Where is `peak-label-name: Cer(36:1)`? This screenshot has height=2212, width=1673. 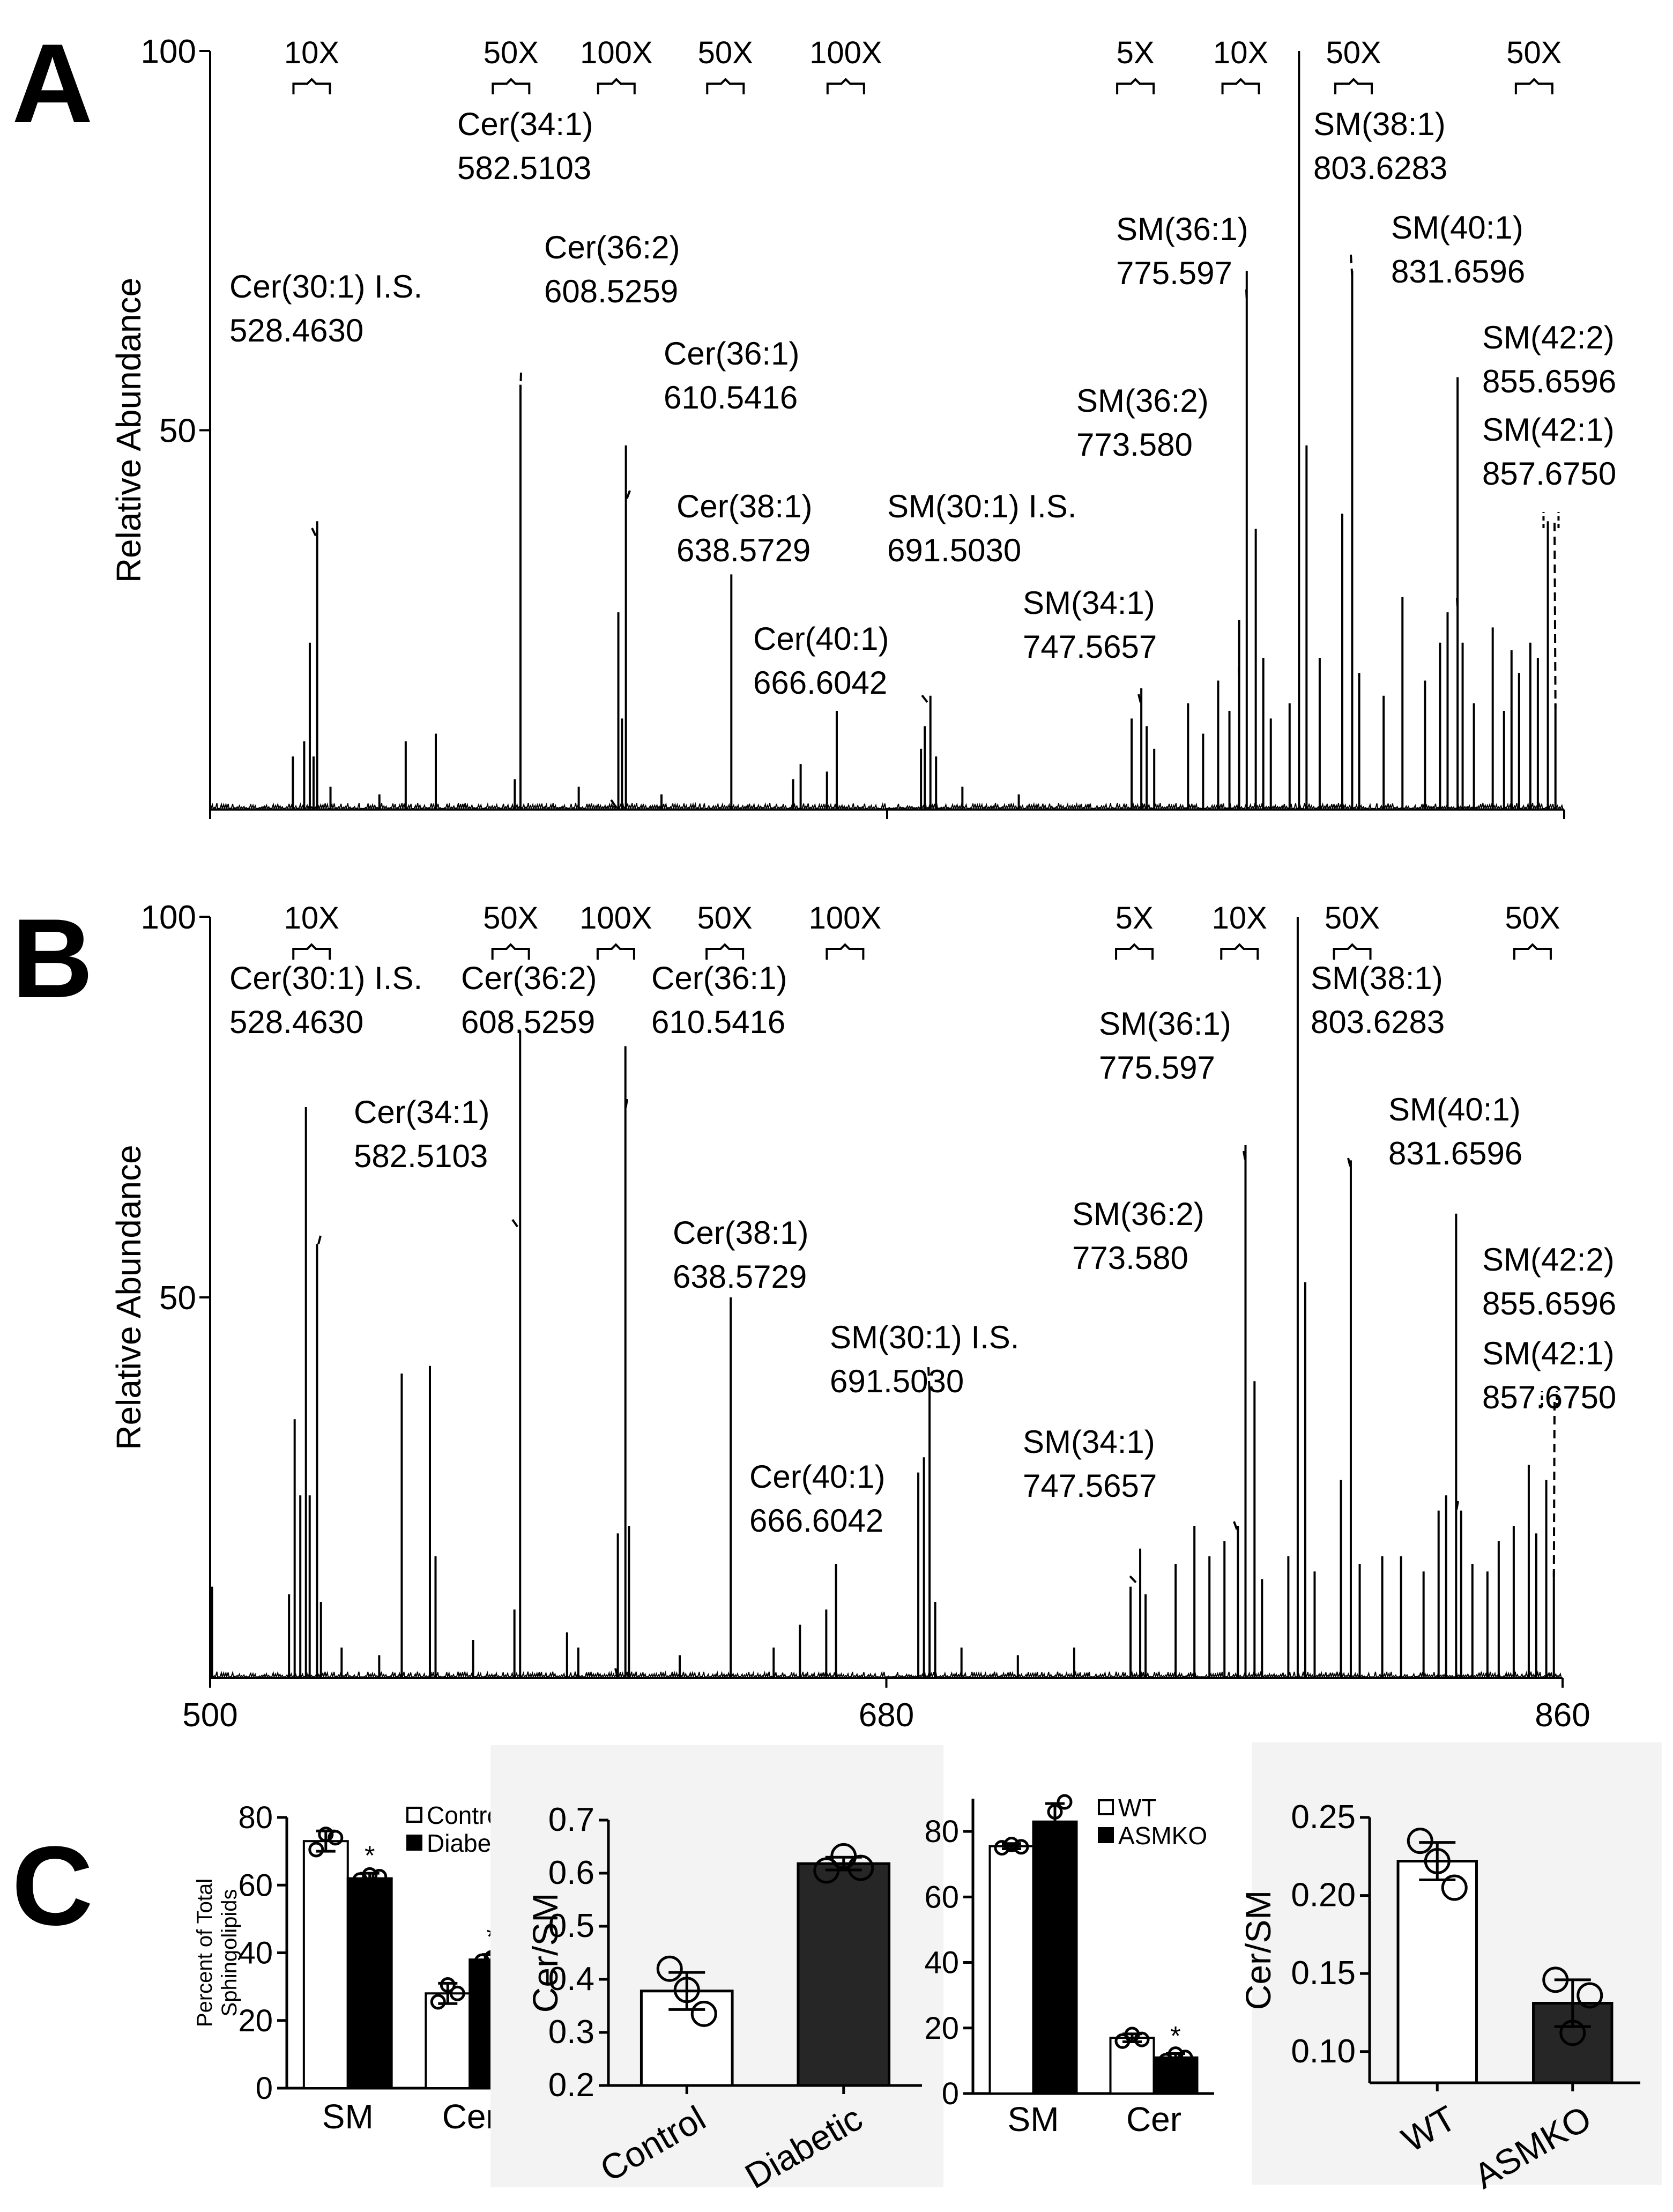
peak-label-name: Cer(36:1) is located at coordinates (732, 354).